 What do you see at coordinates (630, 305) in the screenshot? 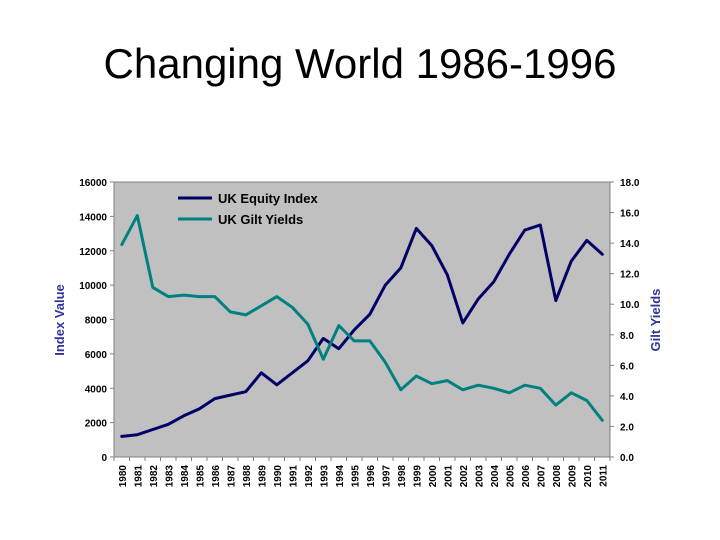
I see `y2-tick-label: 10.0` at bounding box center [630, 305].